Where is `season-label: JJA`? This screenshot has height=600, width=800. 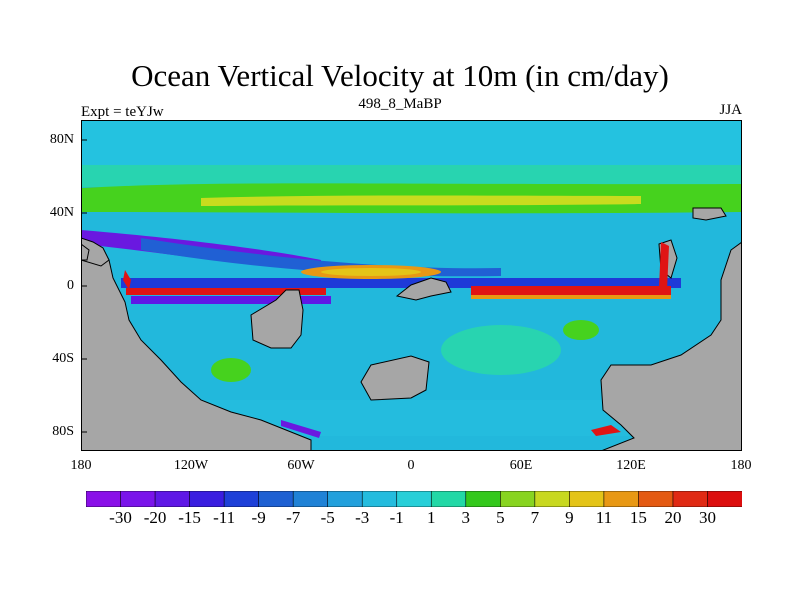
season-label: JJA is located at coordinates (730, 110).